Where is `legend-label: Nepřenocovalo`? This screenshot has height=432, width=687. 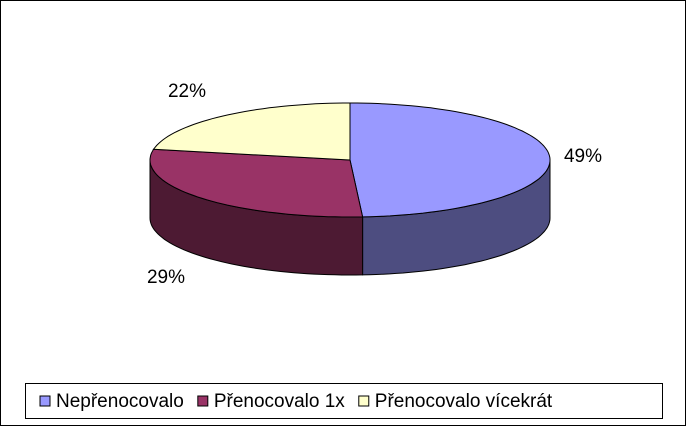
legend-label: Nepřenocovalo is located at coordinates (120, 401).